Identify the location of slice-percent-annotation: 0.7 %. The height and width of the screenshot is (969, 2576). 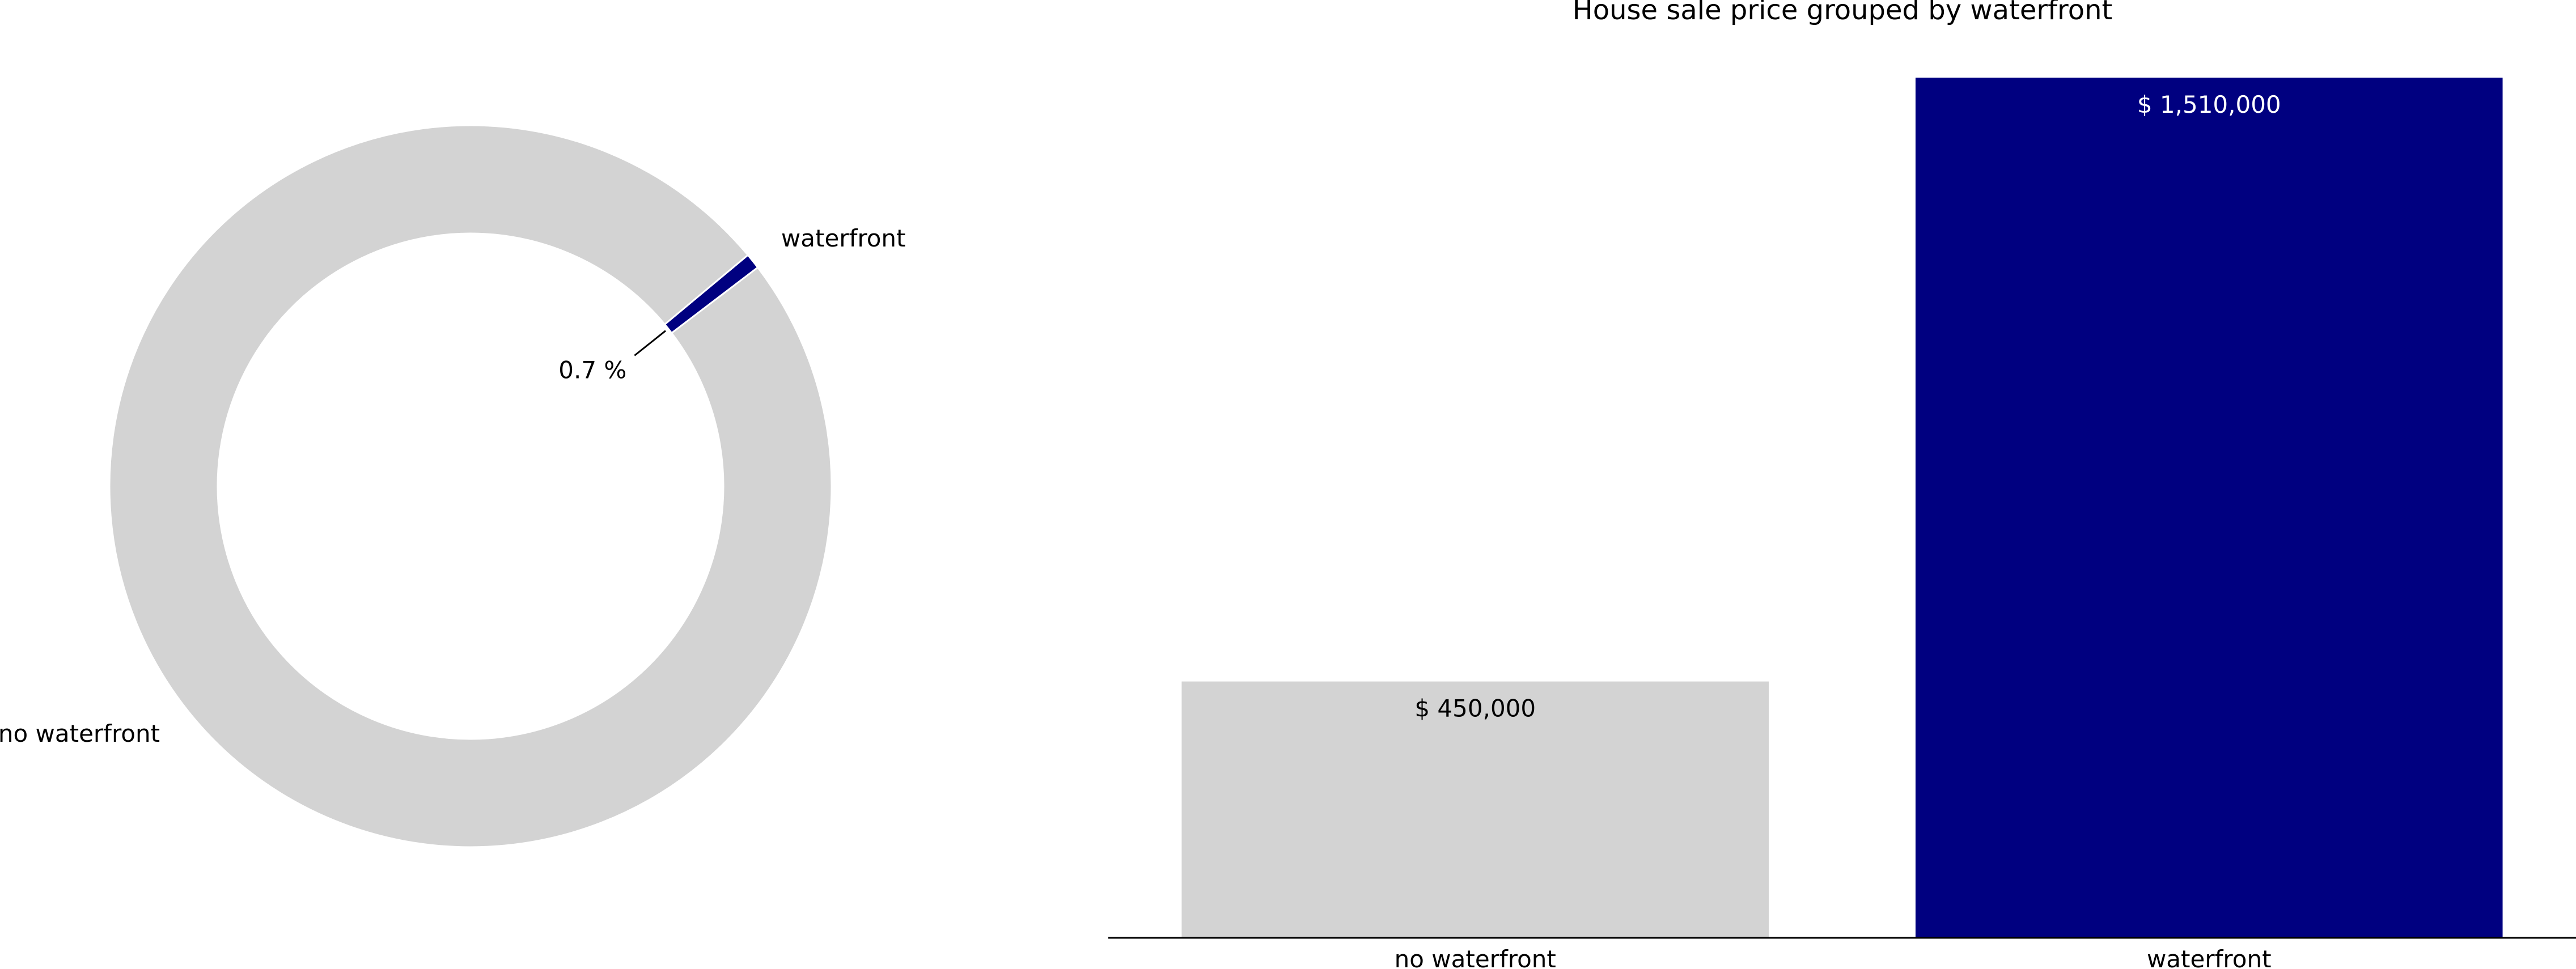
(592, 370).